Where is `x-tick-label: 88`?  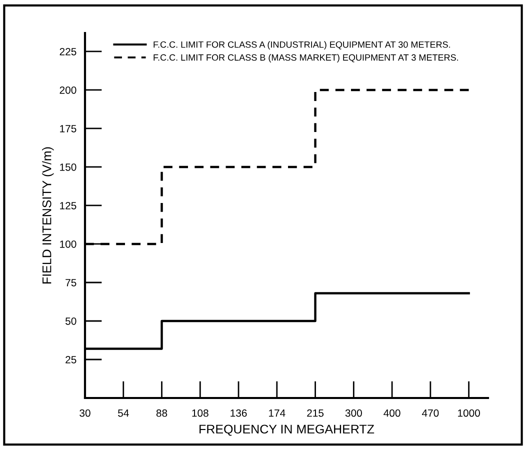
x-tick-label: 88 is located at coordinates (162, 413).